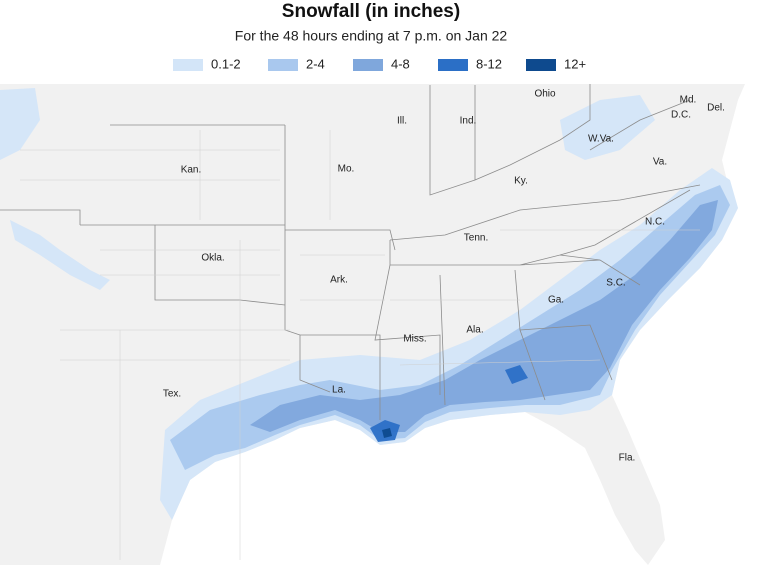  What do you see at coordinates (191, 170) in the screenshot?
I see `state-label: Kan.` at bounding box center [191, 170].